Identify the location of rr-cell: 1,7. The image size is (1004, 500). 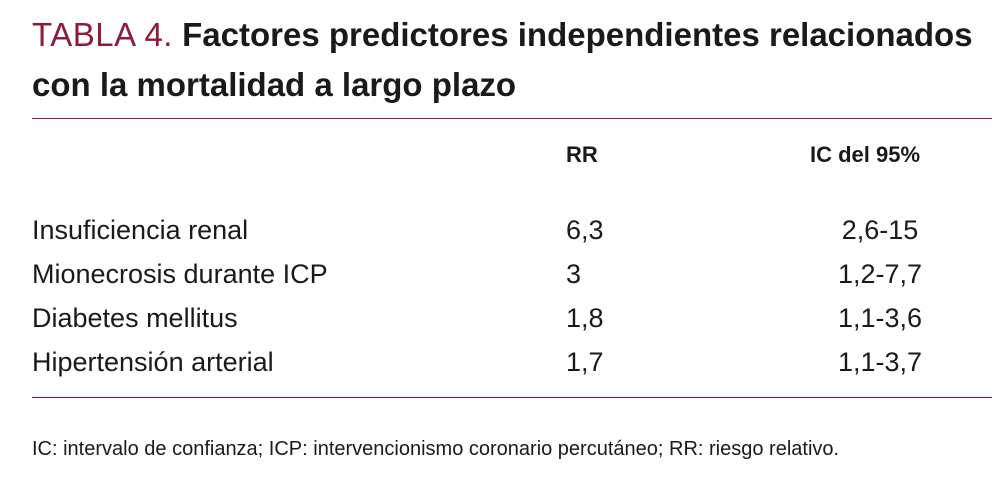
(585, 362).